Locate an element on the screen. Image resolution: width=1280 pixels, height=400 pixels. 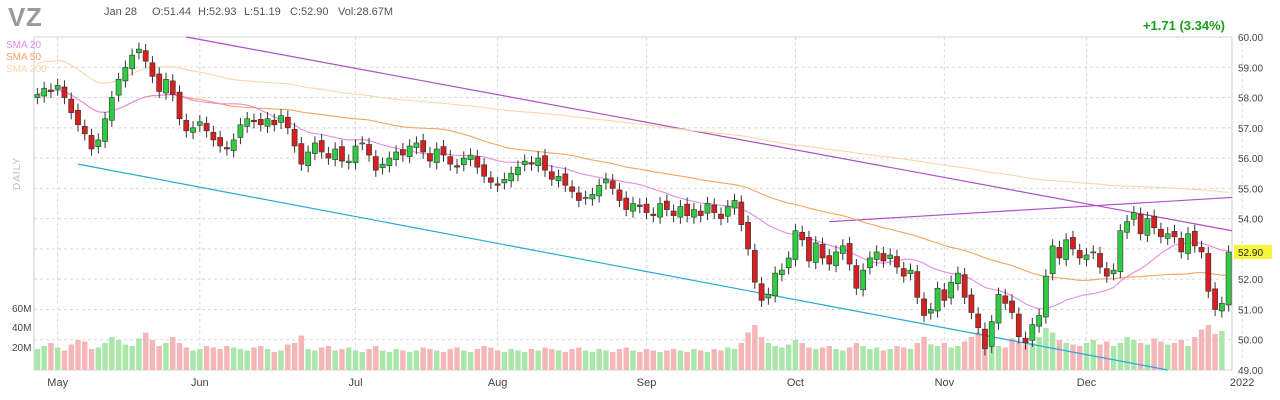
month-label: Sep is located at coordinates (647, 383).